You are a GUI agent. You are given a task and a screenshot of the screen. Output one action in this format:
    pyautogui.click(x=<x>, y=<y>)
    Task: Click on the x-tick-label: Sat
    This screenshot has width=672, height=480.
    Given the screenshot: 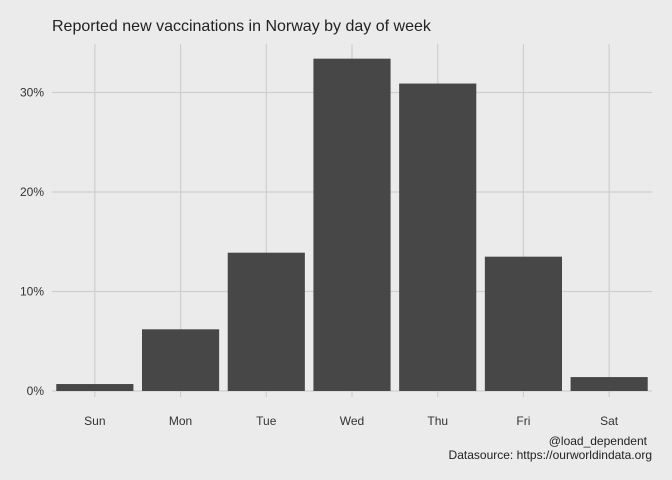 What is the action you would take?
    pyautogui.click(x=609, y=421)
    